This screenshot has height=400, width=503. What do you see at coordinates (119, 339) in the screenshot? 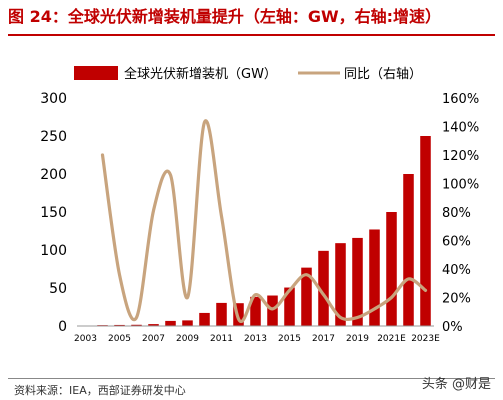
I see `x-tick-label: 2005` at bounding box center [119, 339].